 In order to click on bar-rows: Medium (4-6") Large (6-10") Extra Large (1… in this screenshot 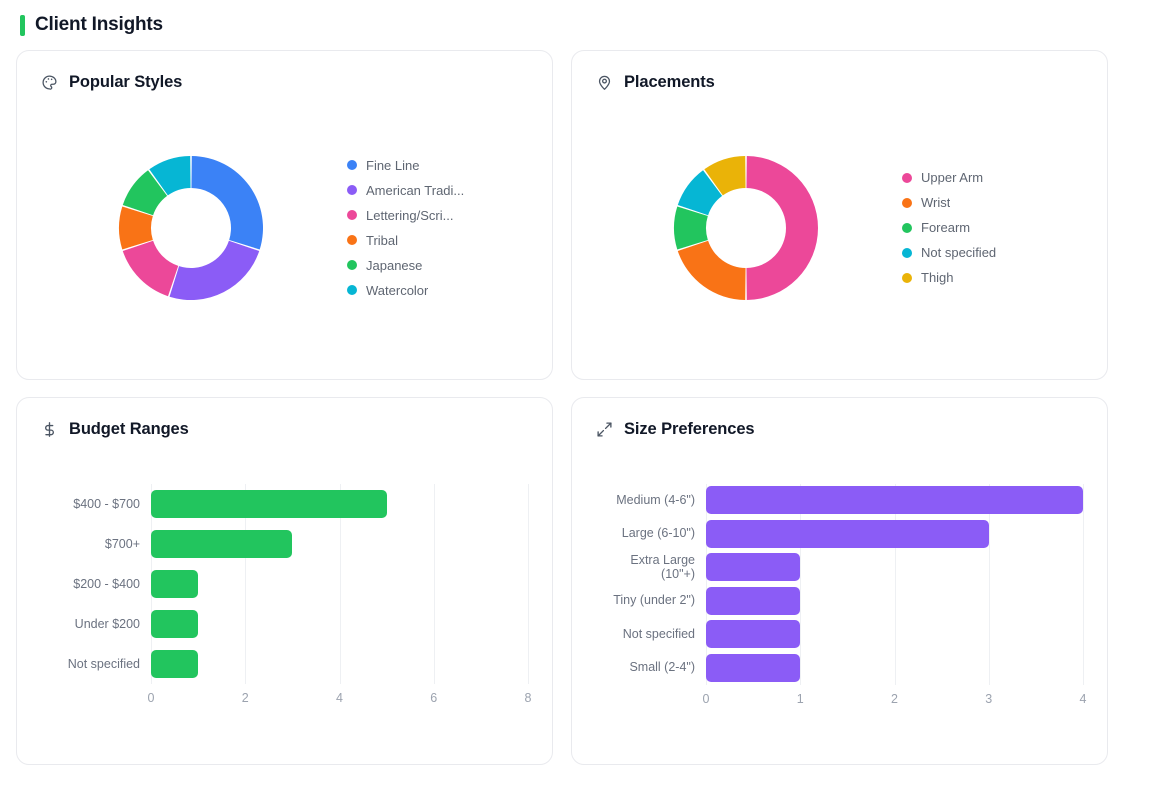, I will do `click(839, 584)`.